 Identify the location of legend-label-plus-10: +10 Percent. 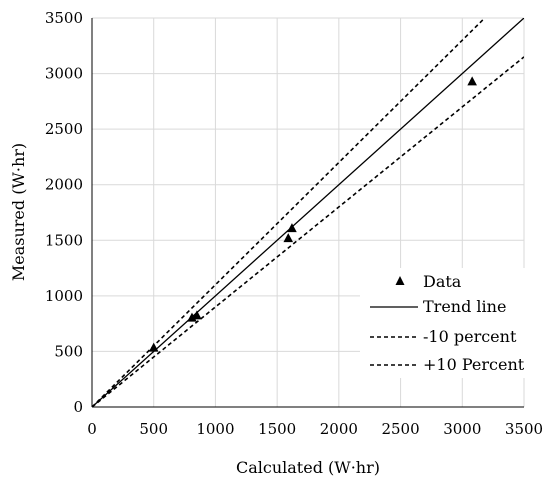
(474, 364).